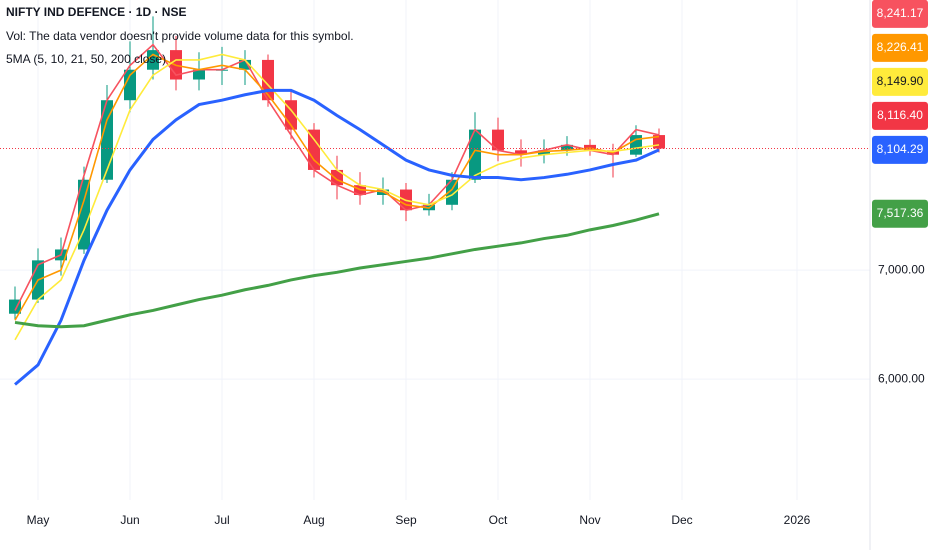 The width and height of the screenshot is (932, 550). I want to click on price-badge-label: 7,517.36, so click(900, 213).